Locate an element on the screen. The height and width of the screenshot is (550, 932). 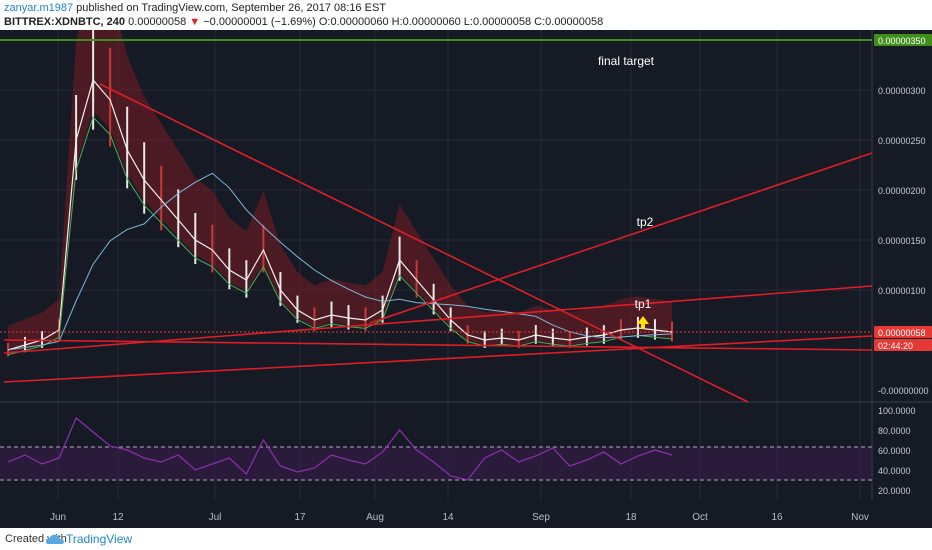
author-link: zanyar.m1987 is located at coordinates (39, 8).